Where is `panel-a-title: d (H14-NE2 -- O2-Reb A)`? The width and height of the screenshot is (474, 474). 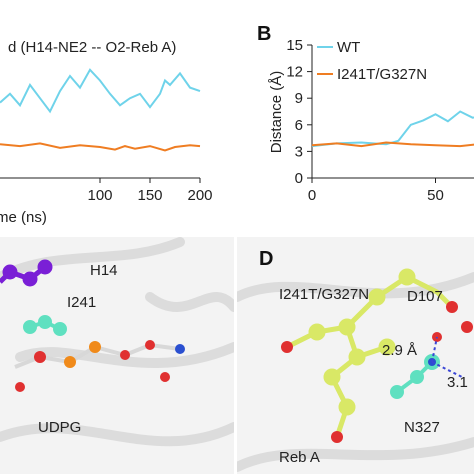
panel-a-title: d (H14-NE2 -- O2-Reb A) is located at coordinates (92, 47).